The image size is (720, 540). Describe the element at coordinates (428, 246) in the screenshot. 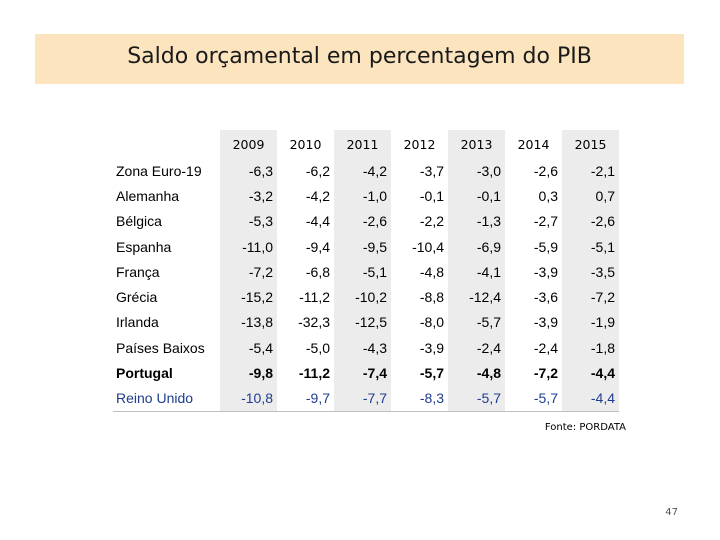

I see `table-cell: -10,4` at that location.